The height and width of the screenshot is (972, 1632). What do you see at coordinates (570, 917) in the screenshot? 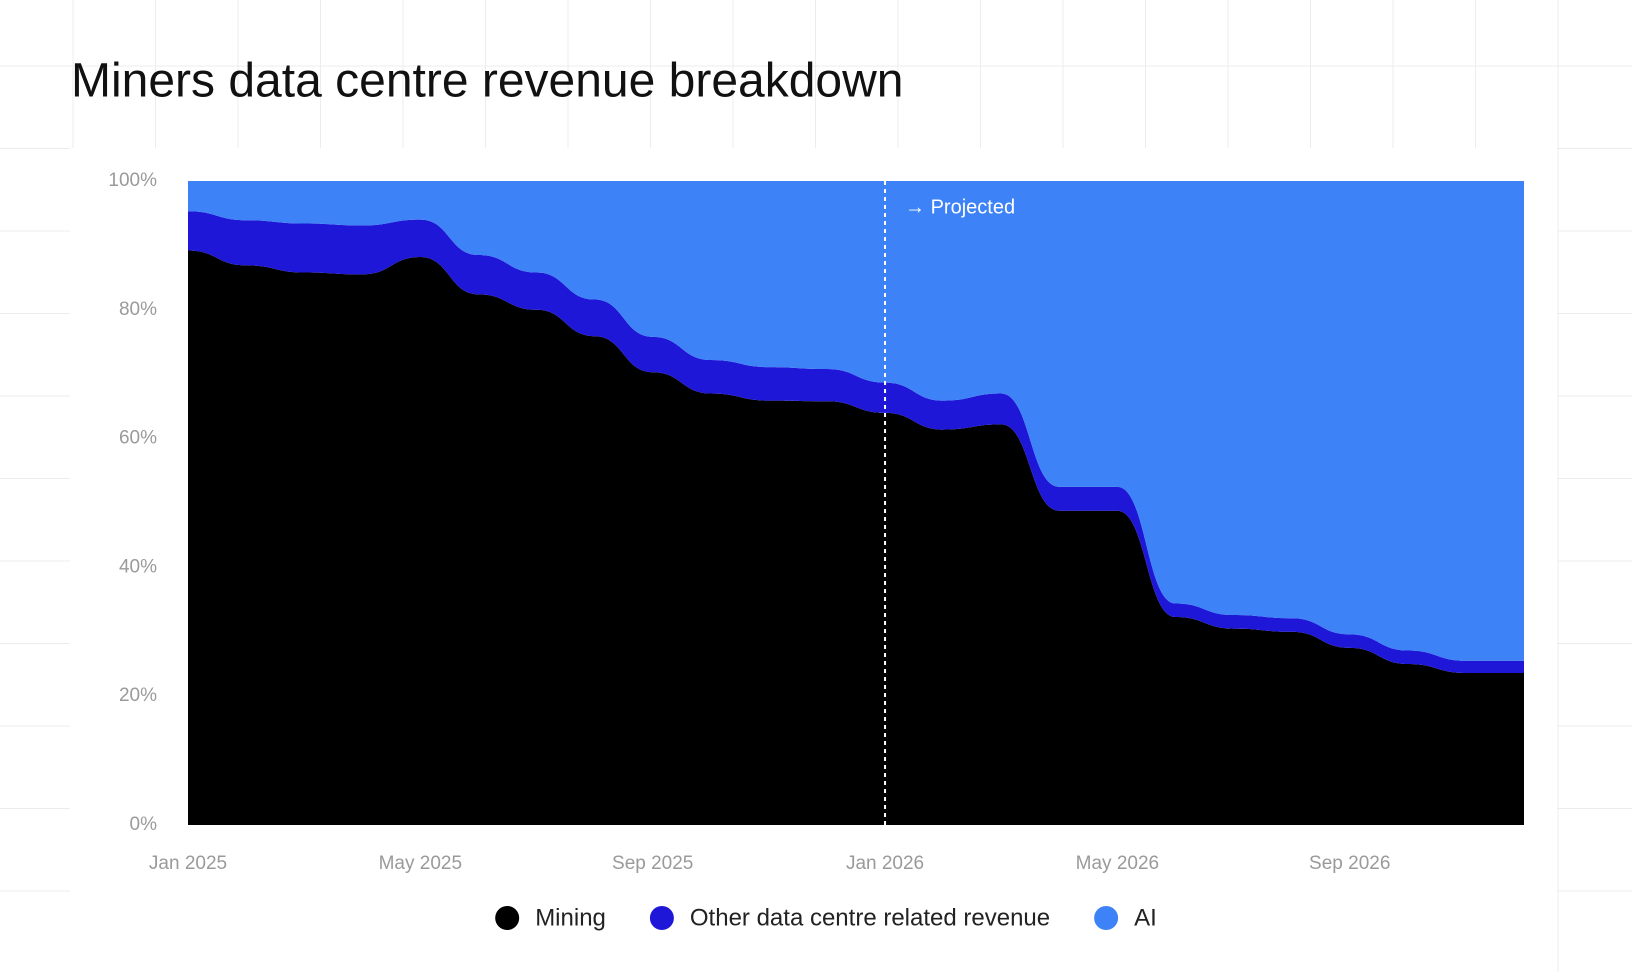
I see `legend-label: Mining` at bounding box center [570, 917].